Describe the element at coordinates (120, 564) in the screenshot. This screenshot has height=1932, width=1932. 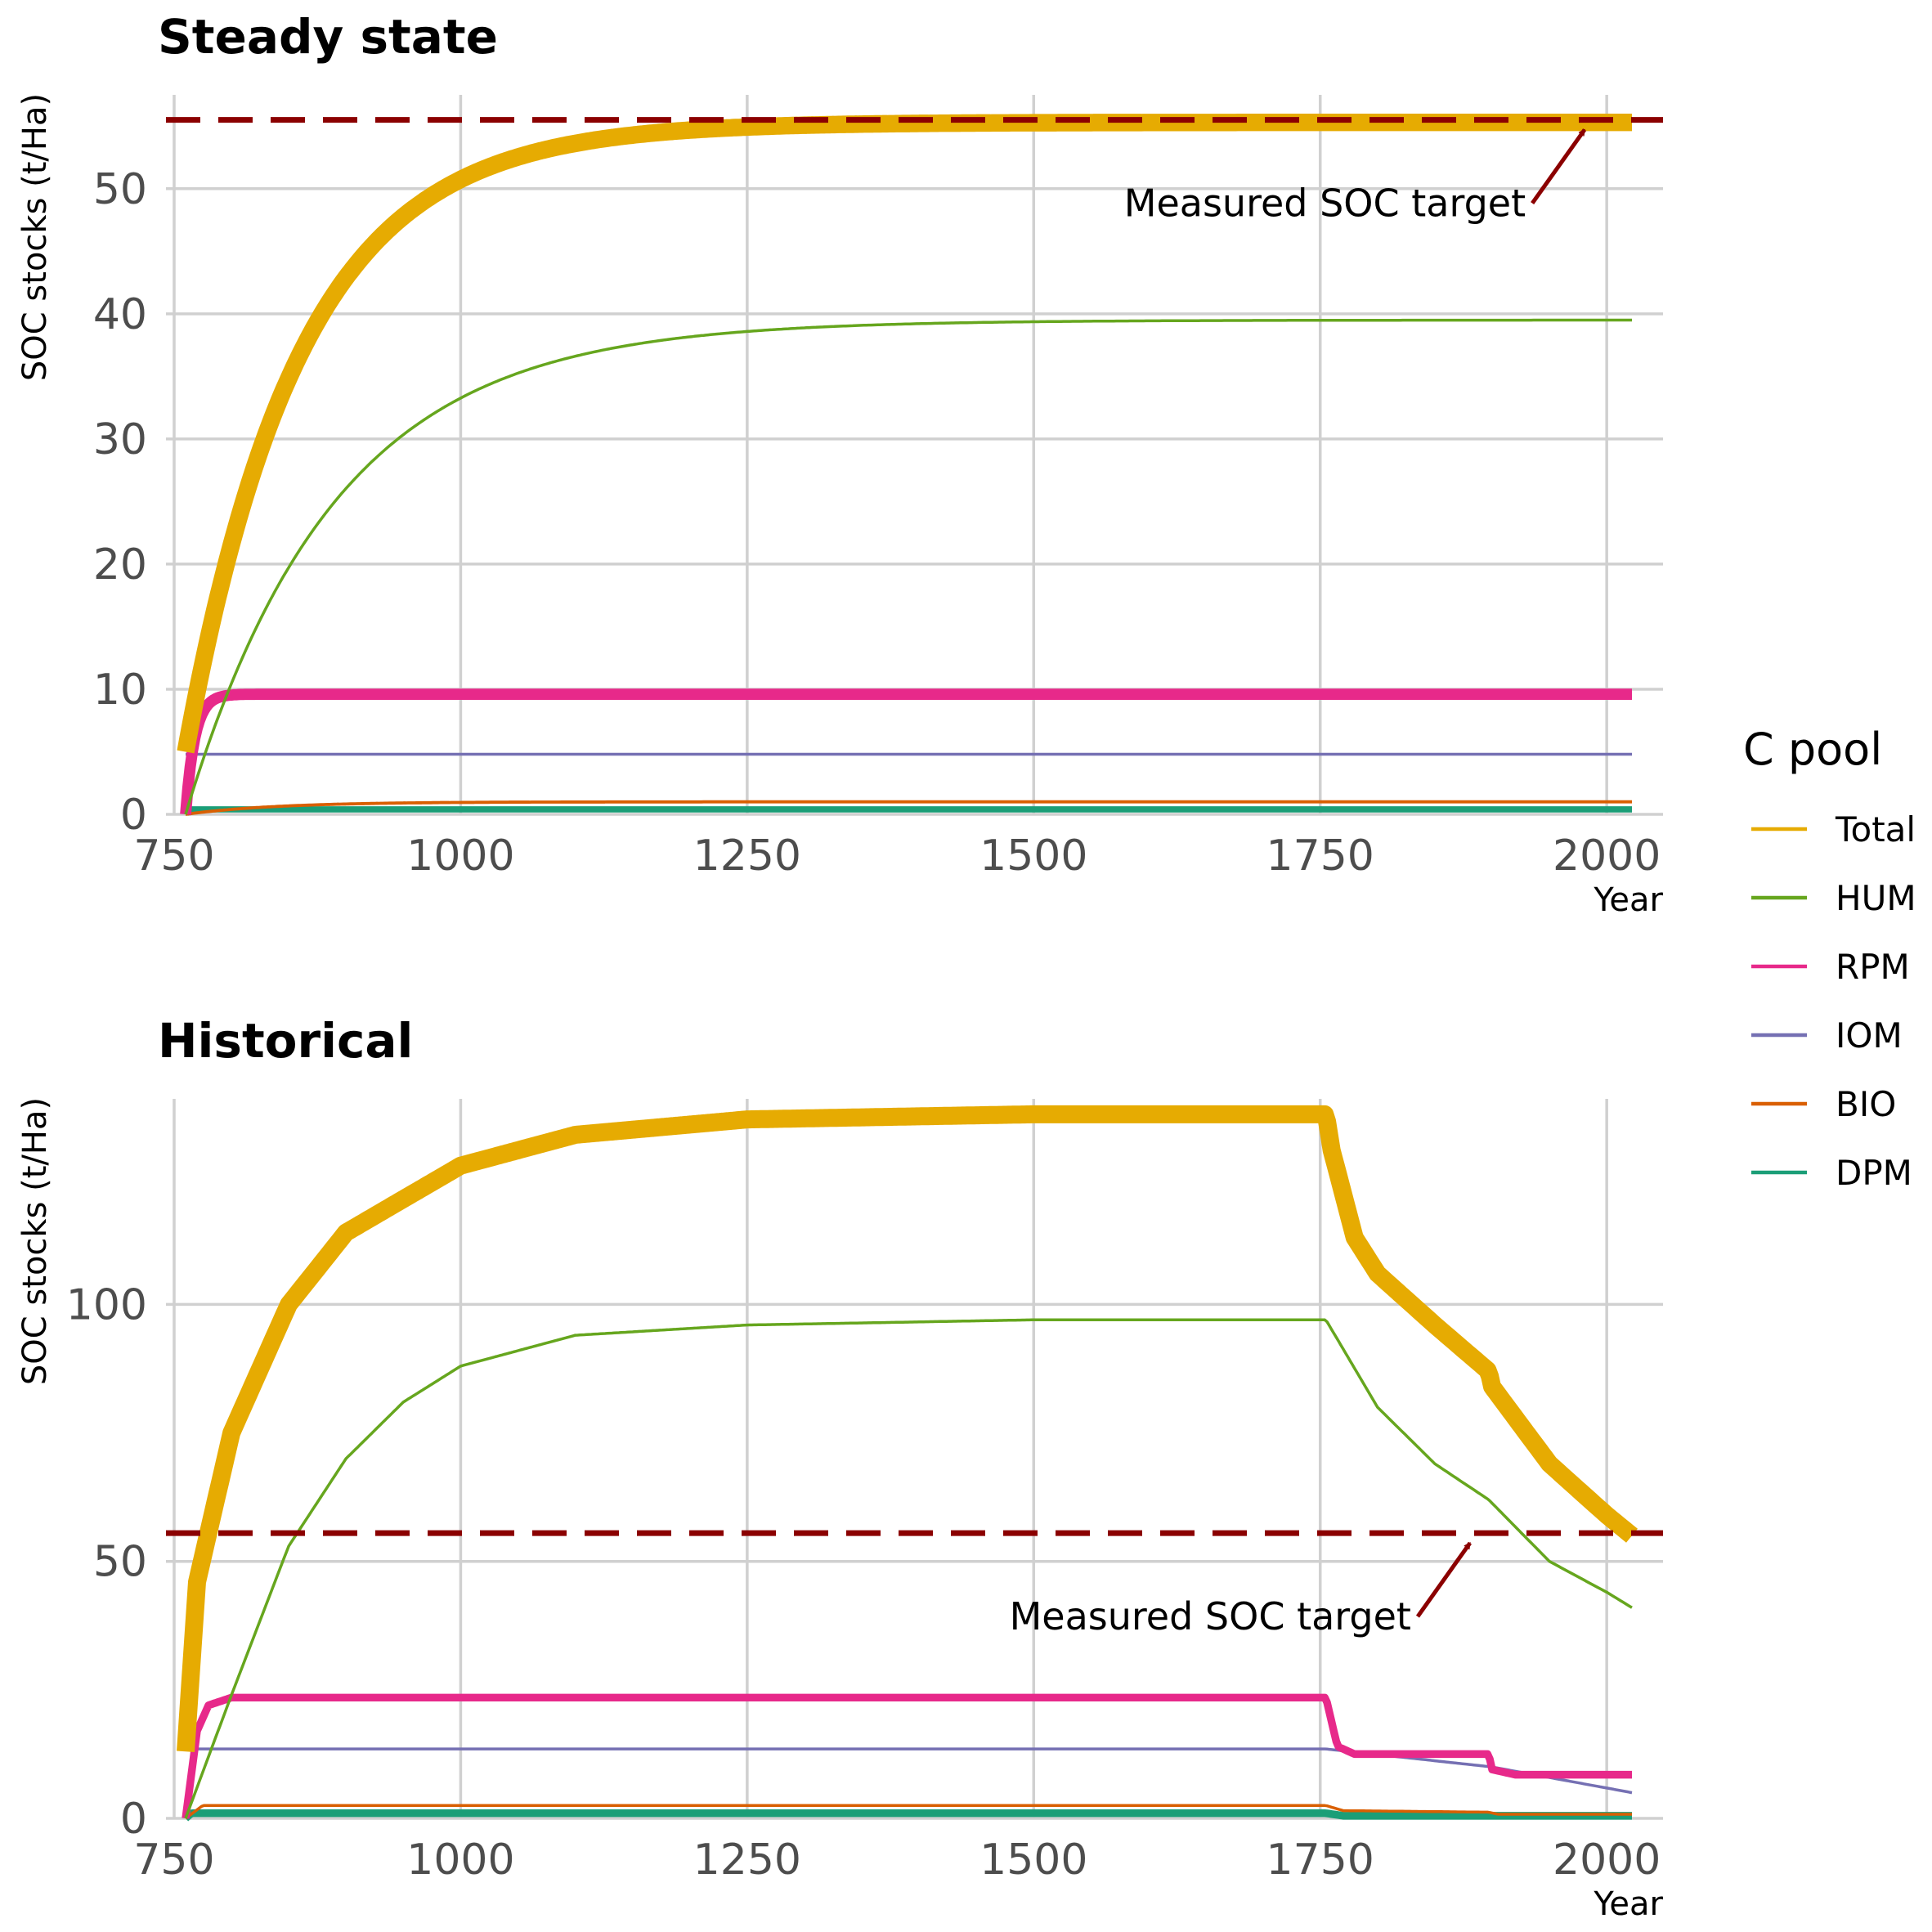
I see `y-tick-label: 20` at that location.